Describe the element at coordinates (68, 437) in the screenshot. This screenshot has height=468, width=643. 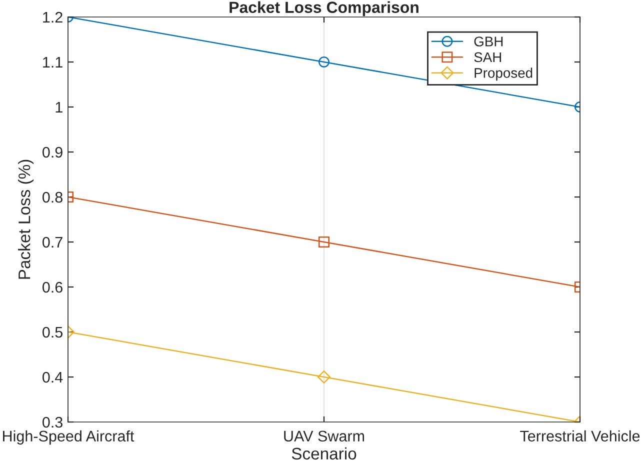
I see `x-tick-label: High-Speed Aircraft` at that location.